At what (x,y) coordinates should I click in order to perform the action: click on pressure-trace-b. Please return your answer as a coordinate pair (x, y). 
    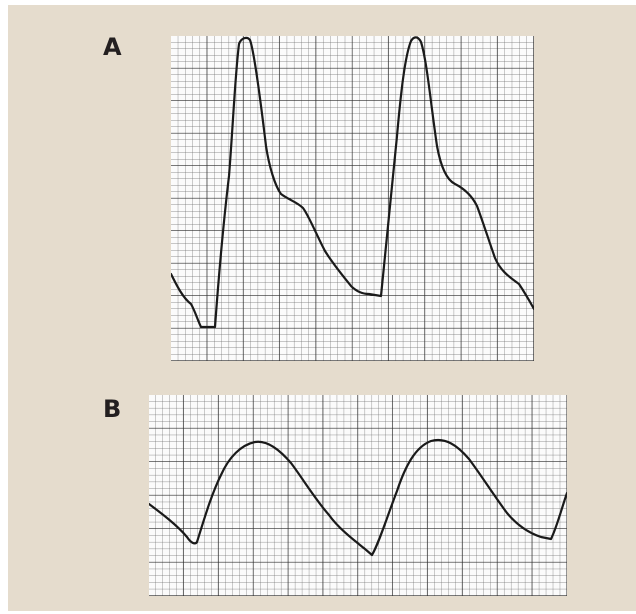
    Looking at the image, I should click on (358, 497).